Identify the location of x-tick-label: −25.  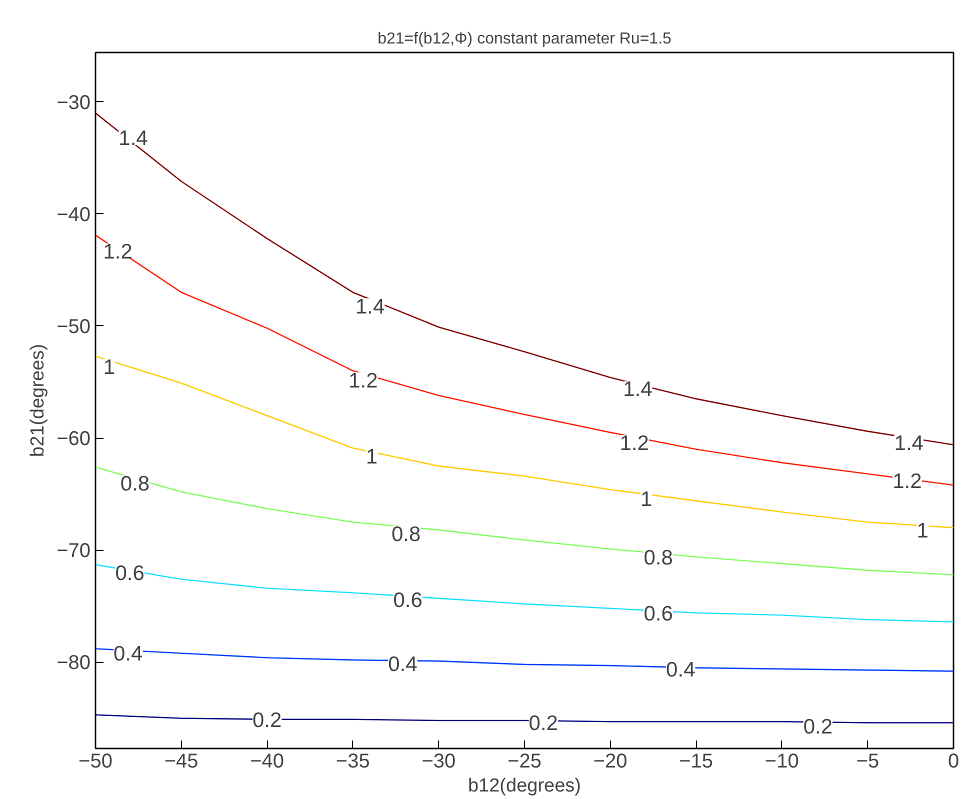
(525, 761).